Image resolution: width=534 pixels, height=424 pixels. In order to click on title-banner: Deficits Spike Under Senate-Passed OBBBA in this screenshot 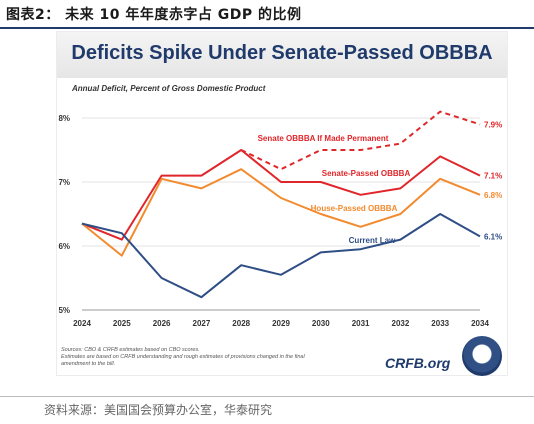, I will do `click(282, 55)`.